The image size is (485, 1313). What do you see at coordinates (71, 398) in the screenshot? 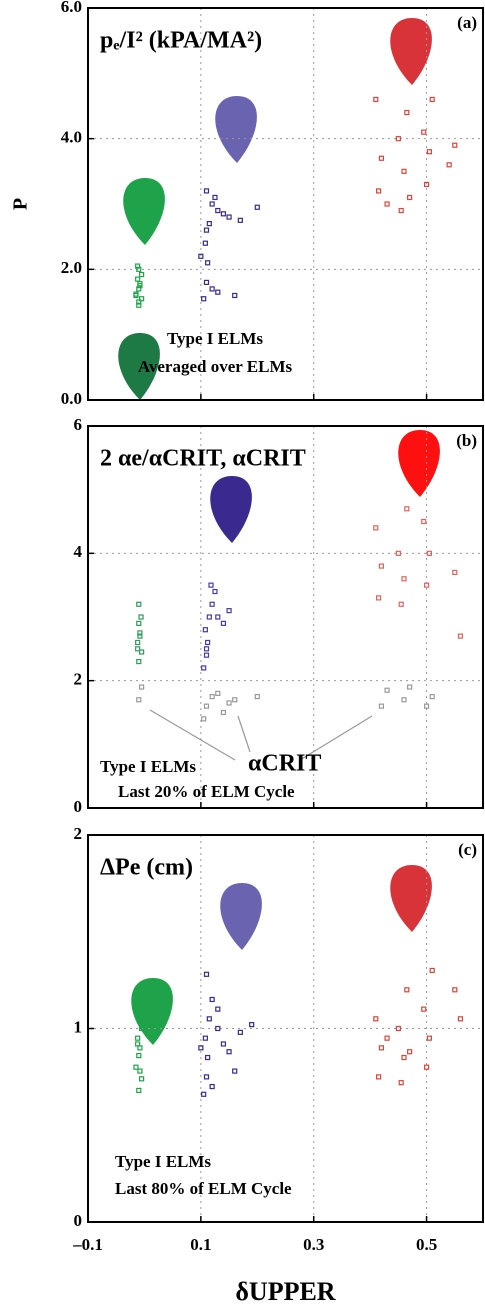
I see `y-tick-label: 0.0` at bounding box center [71, 398].